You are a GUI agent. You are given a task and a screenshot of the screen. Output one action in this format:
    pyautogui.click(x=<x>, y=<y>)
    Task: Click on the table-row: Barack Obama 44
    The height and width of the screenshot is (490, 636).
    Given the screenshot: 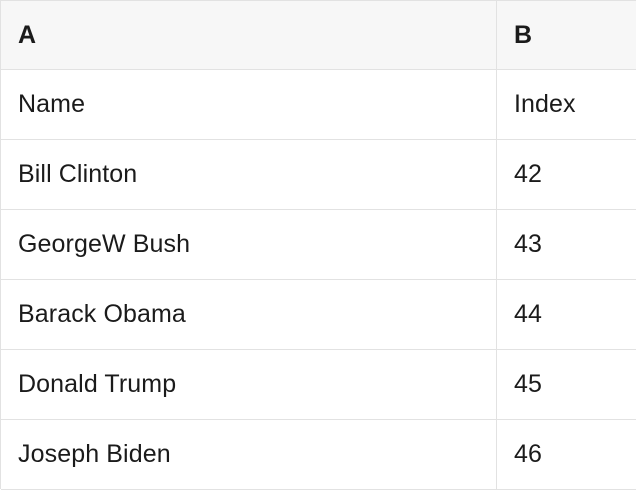 What is the action you would take?
    pyautogui.click(x=318, y=315)
    